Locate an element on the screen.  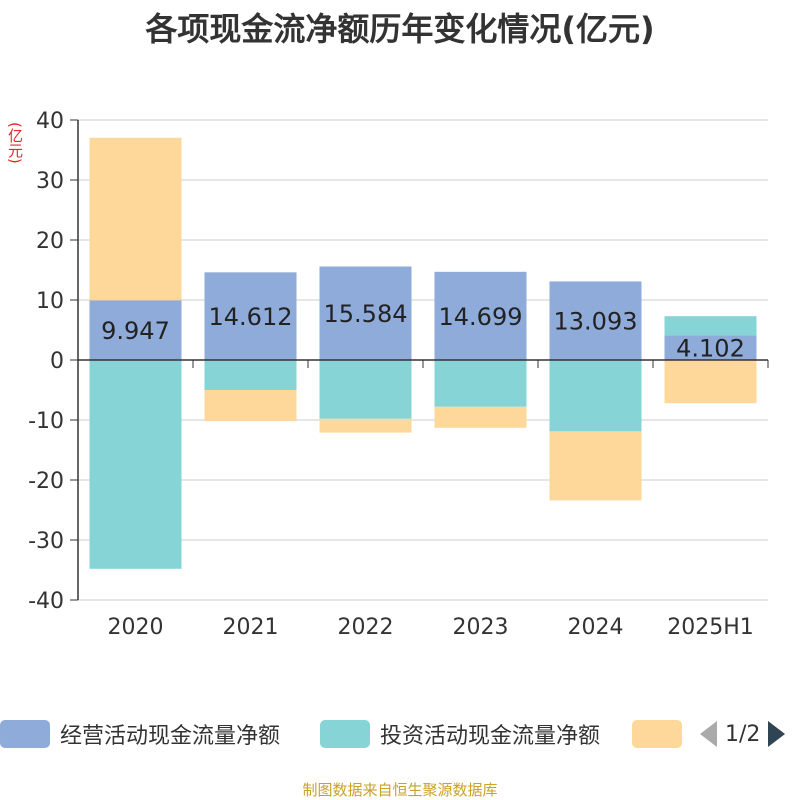
y-tick-label: -40 is located at coordinates (46, 601).